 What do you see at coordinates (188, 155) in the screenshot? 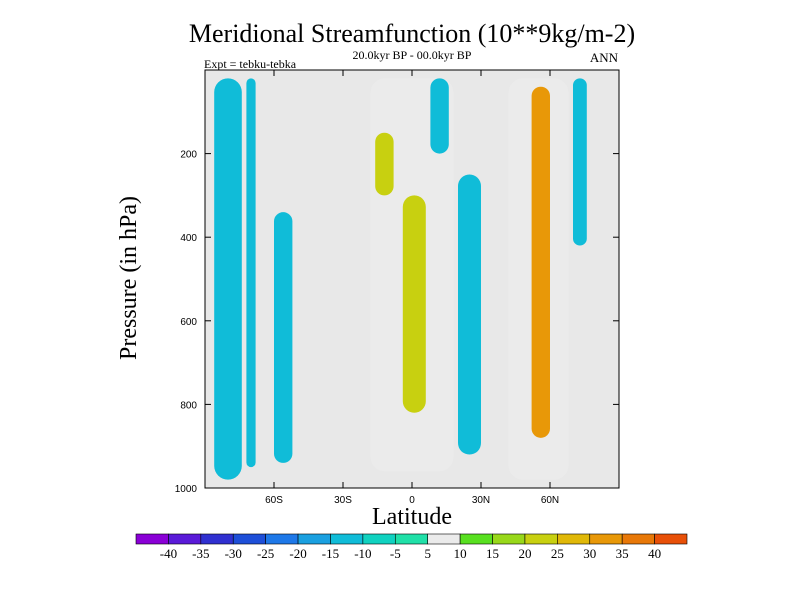
I see `y-tick-label: 200` at bounding box center [188, 155].